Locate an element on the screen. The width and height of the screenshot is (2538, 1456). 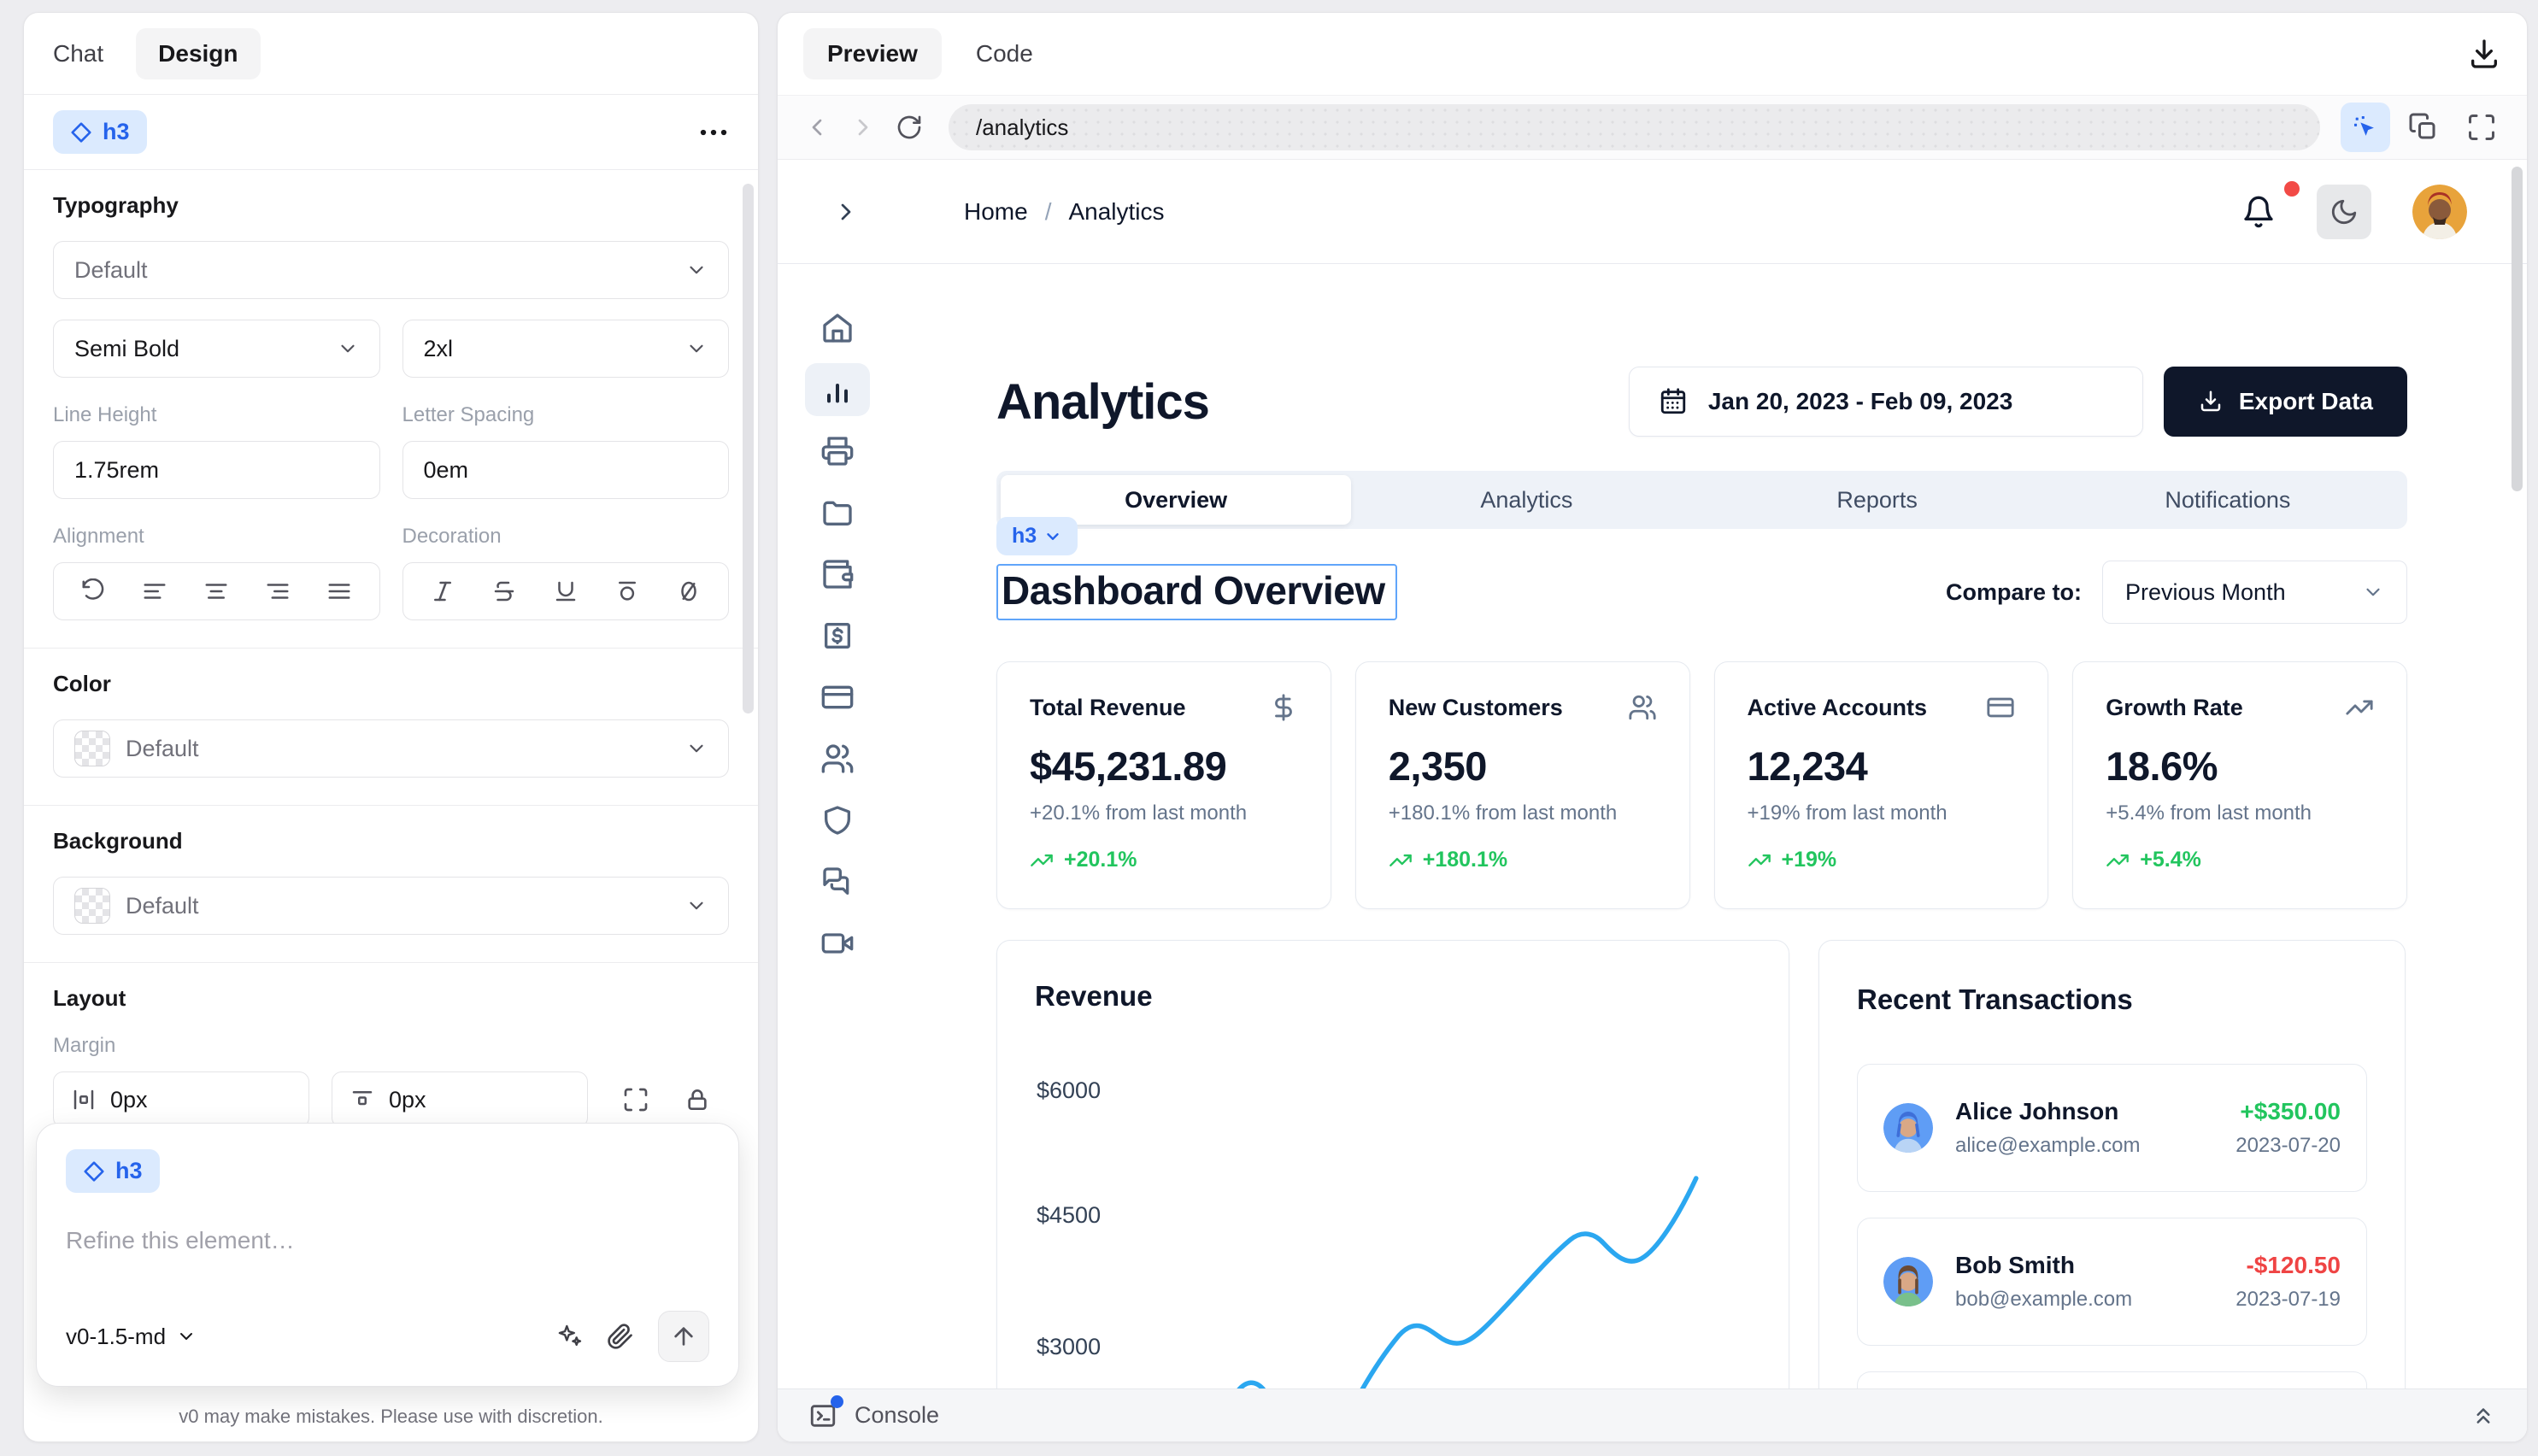
letter-spacing-input: 0em is located at coordinates (565, 470).